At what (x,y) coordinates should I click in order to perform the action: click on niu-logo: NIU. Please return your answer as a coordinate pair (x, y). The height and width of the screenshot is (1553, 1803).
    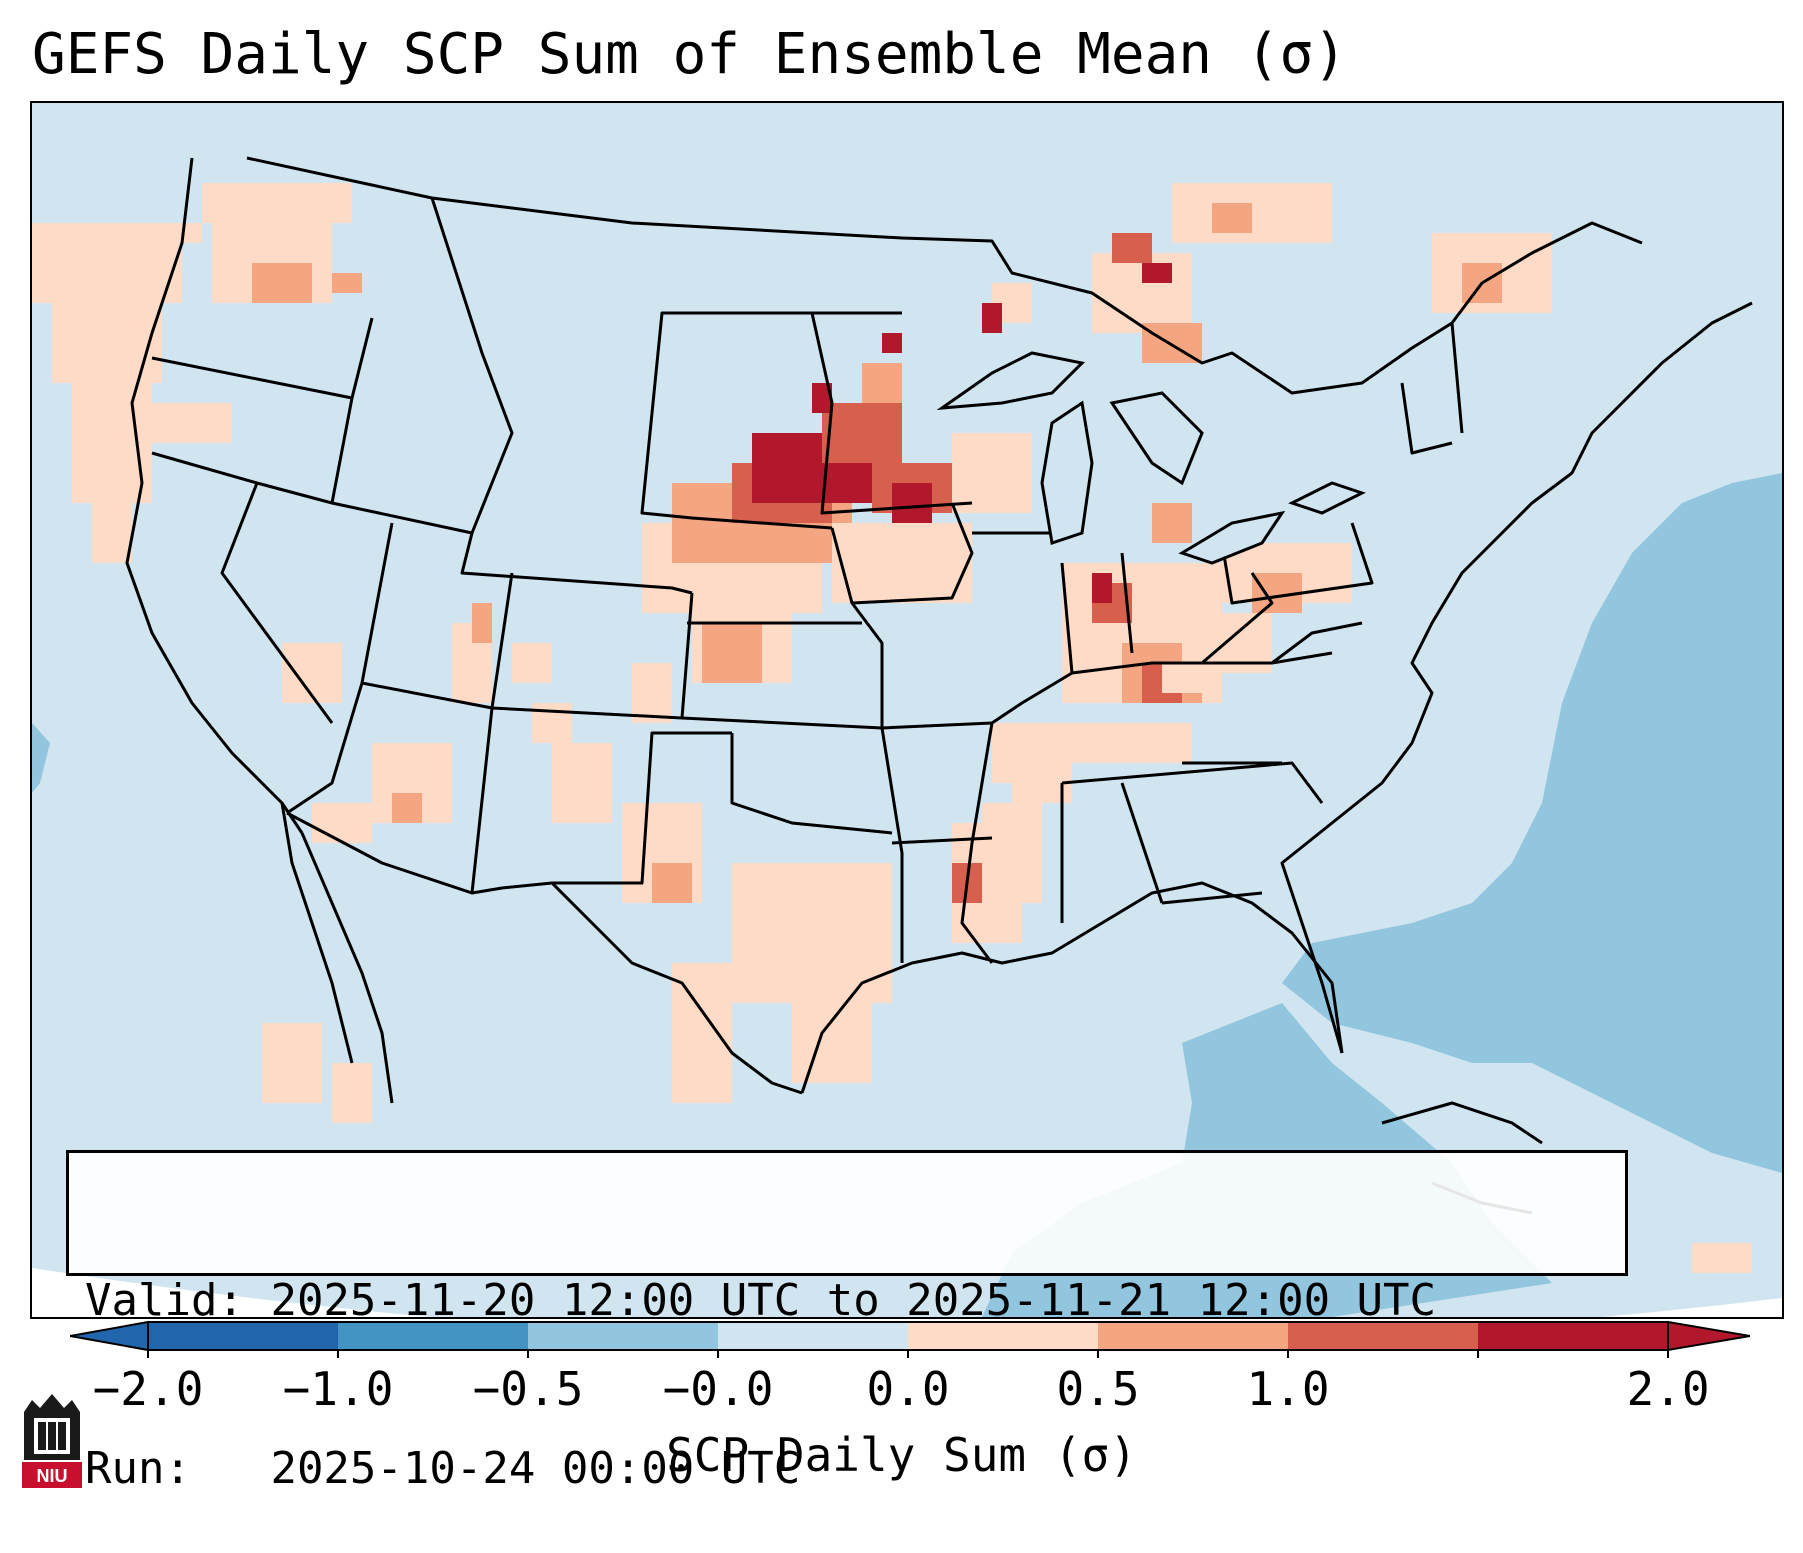
    Looking at the image, I should click on (52, 1441).